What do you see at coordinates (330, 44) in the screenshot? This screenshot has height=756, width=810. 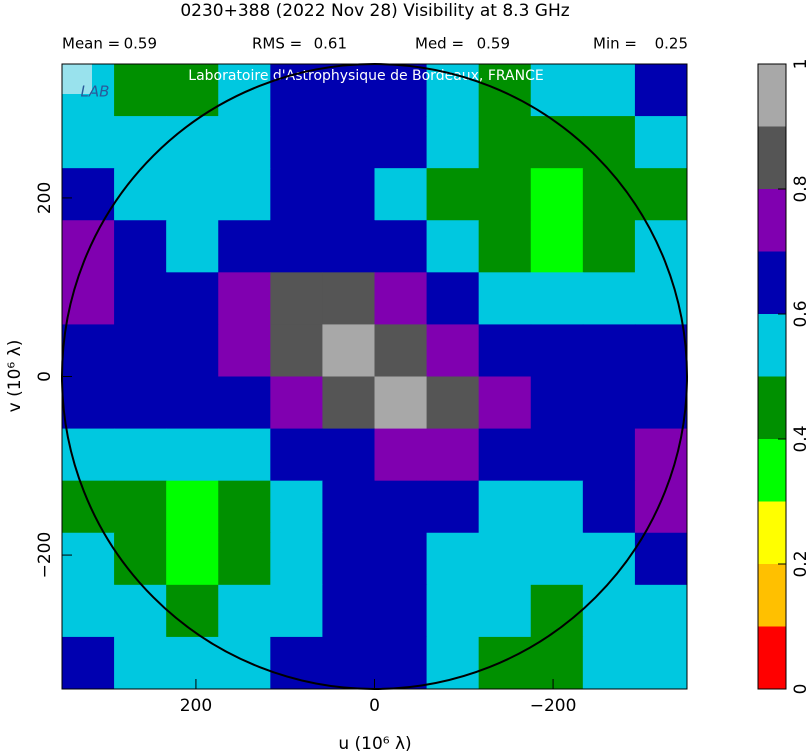 I see `stat-value: 0.61` at bounding box center [330, 44].